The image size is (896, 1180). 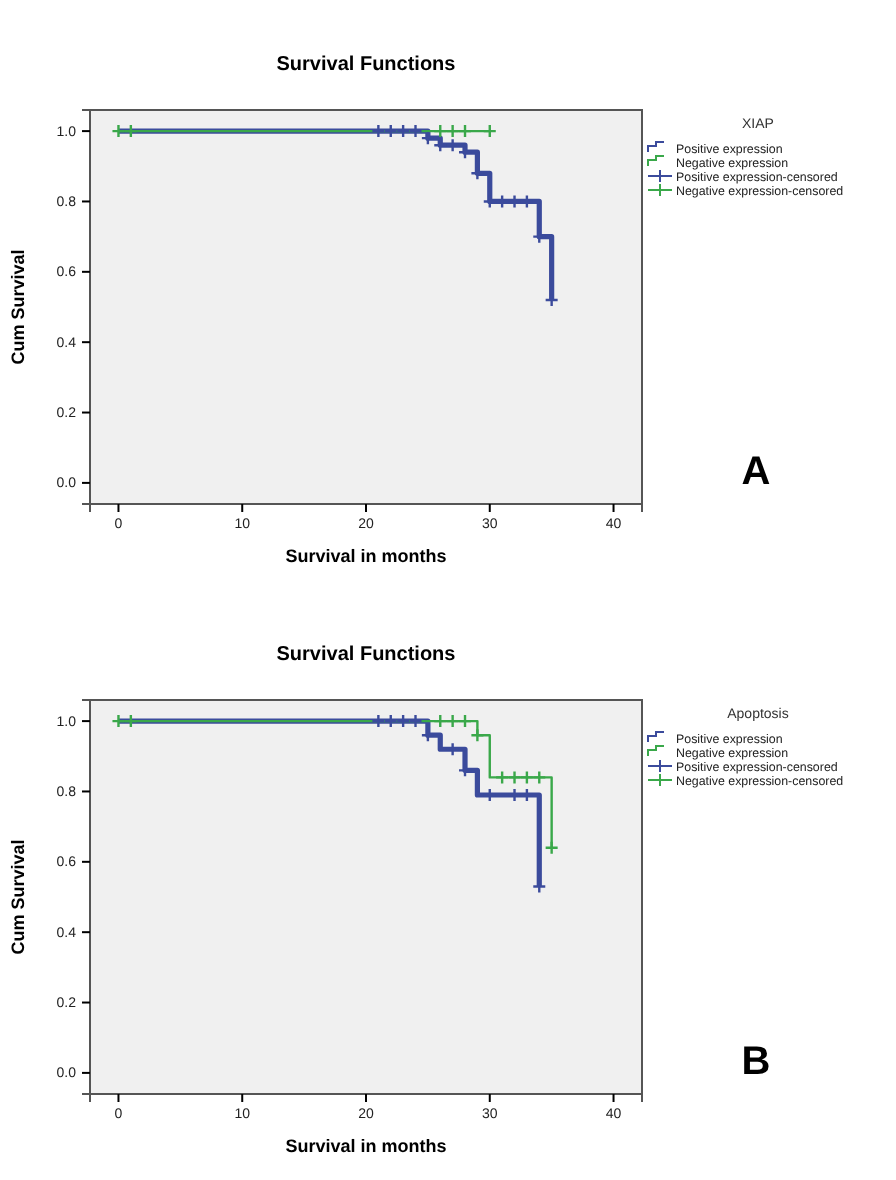 I want to click on text: B, so click(x=756, y=1062).